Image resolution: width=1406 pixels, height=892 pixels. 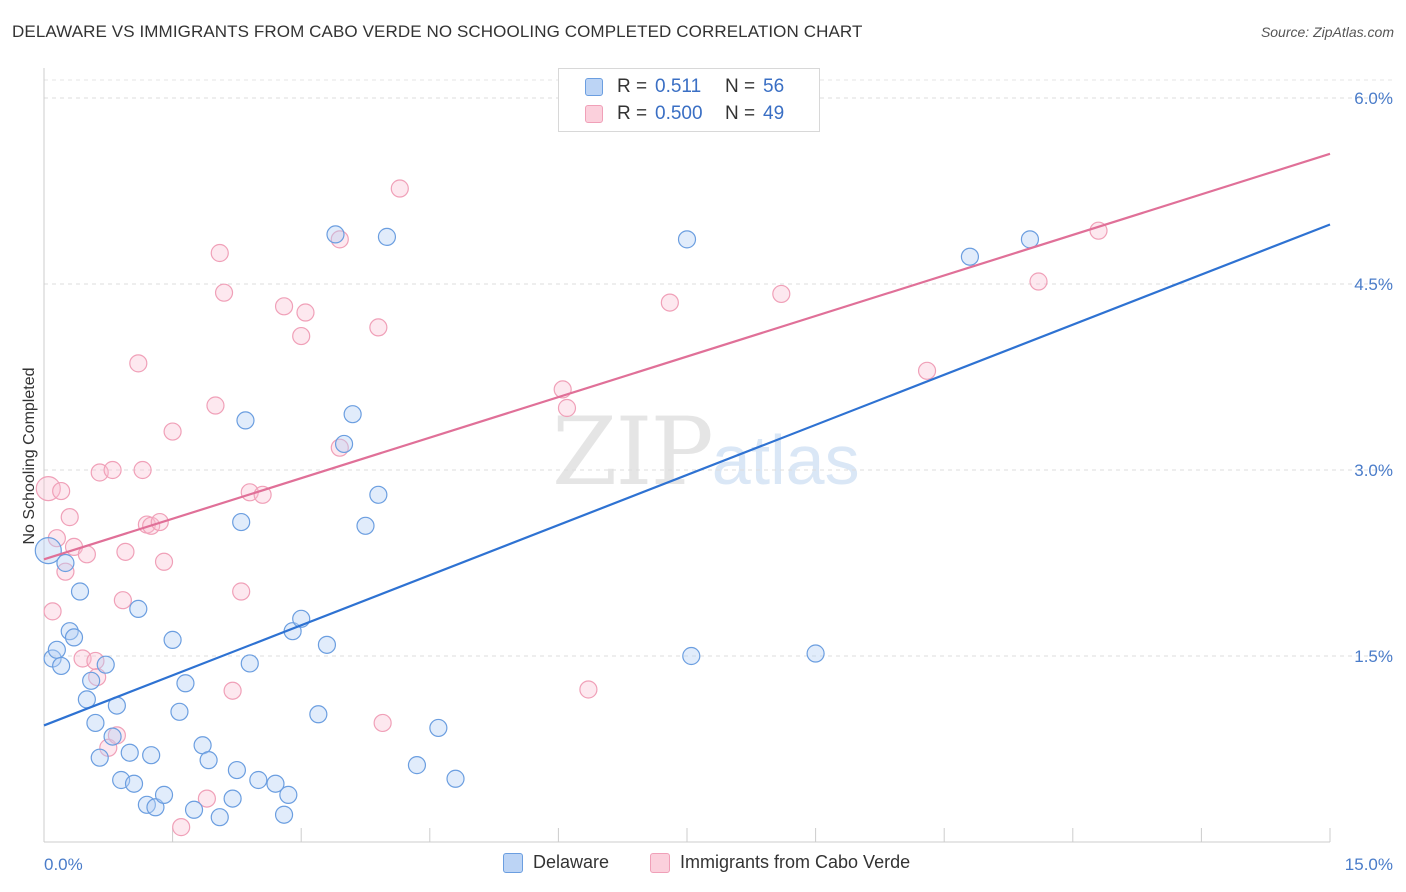 What do you see at coordinates (679, 113) in the screenshot?
I see `r-value-cabo-verde: 0.500` at bounding box center [679, 113].